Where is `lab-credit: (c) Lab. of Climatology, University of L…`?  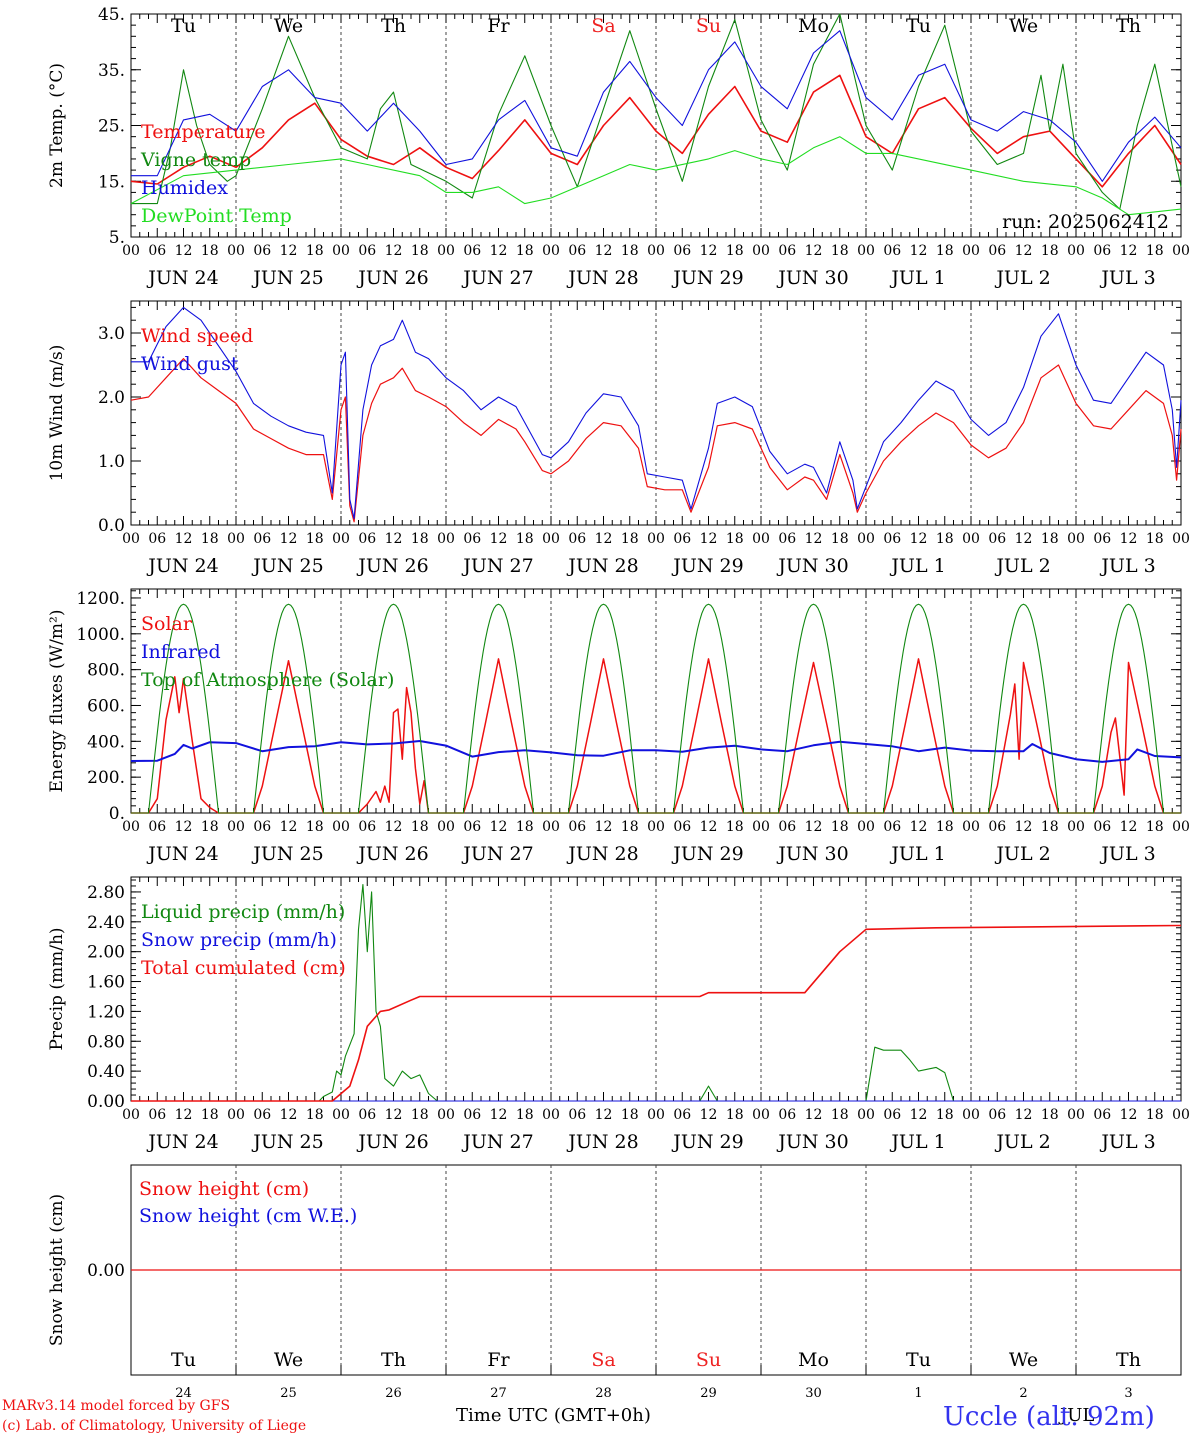 lab-credit: (c) Lab. of Climatology, University of L… is located at coordinates (154, 1426).